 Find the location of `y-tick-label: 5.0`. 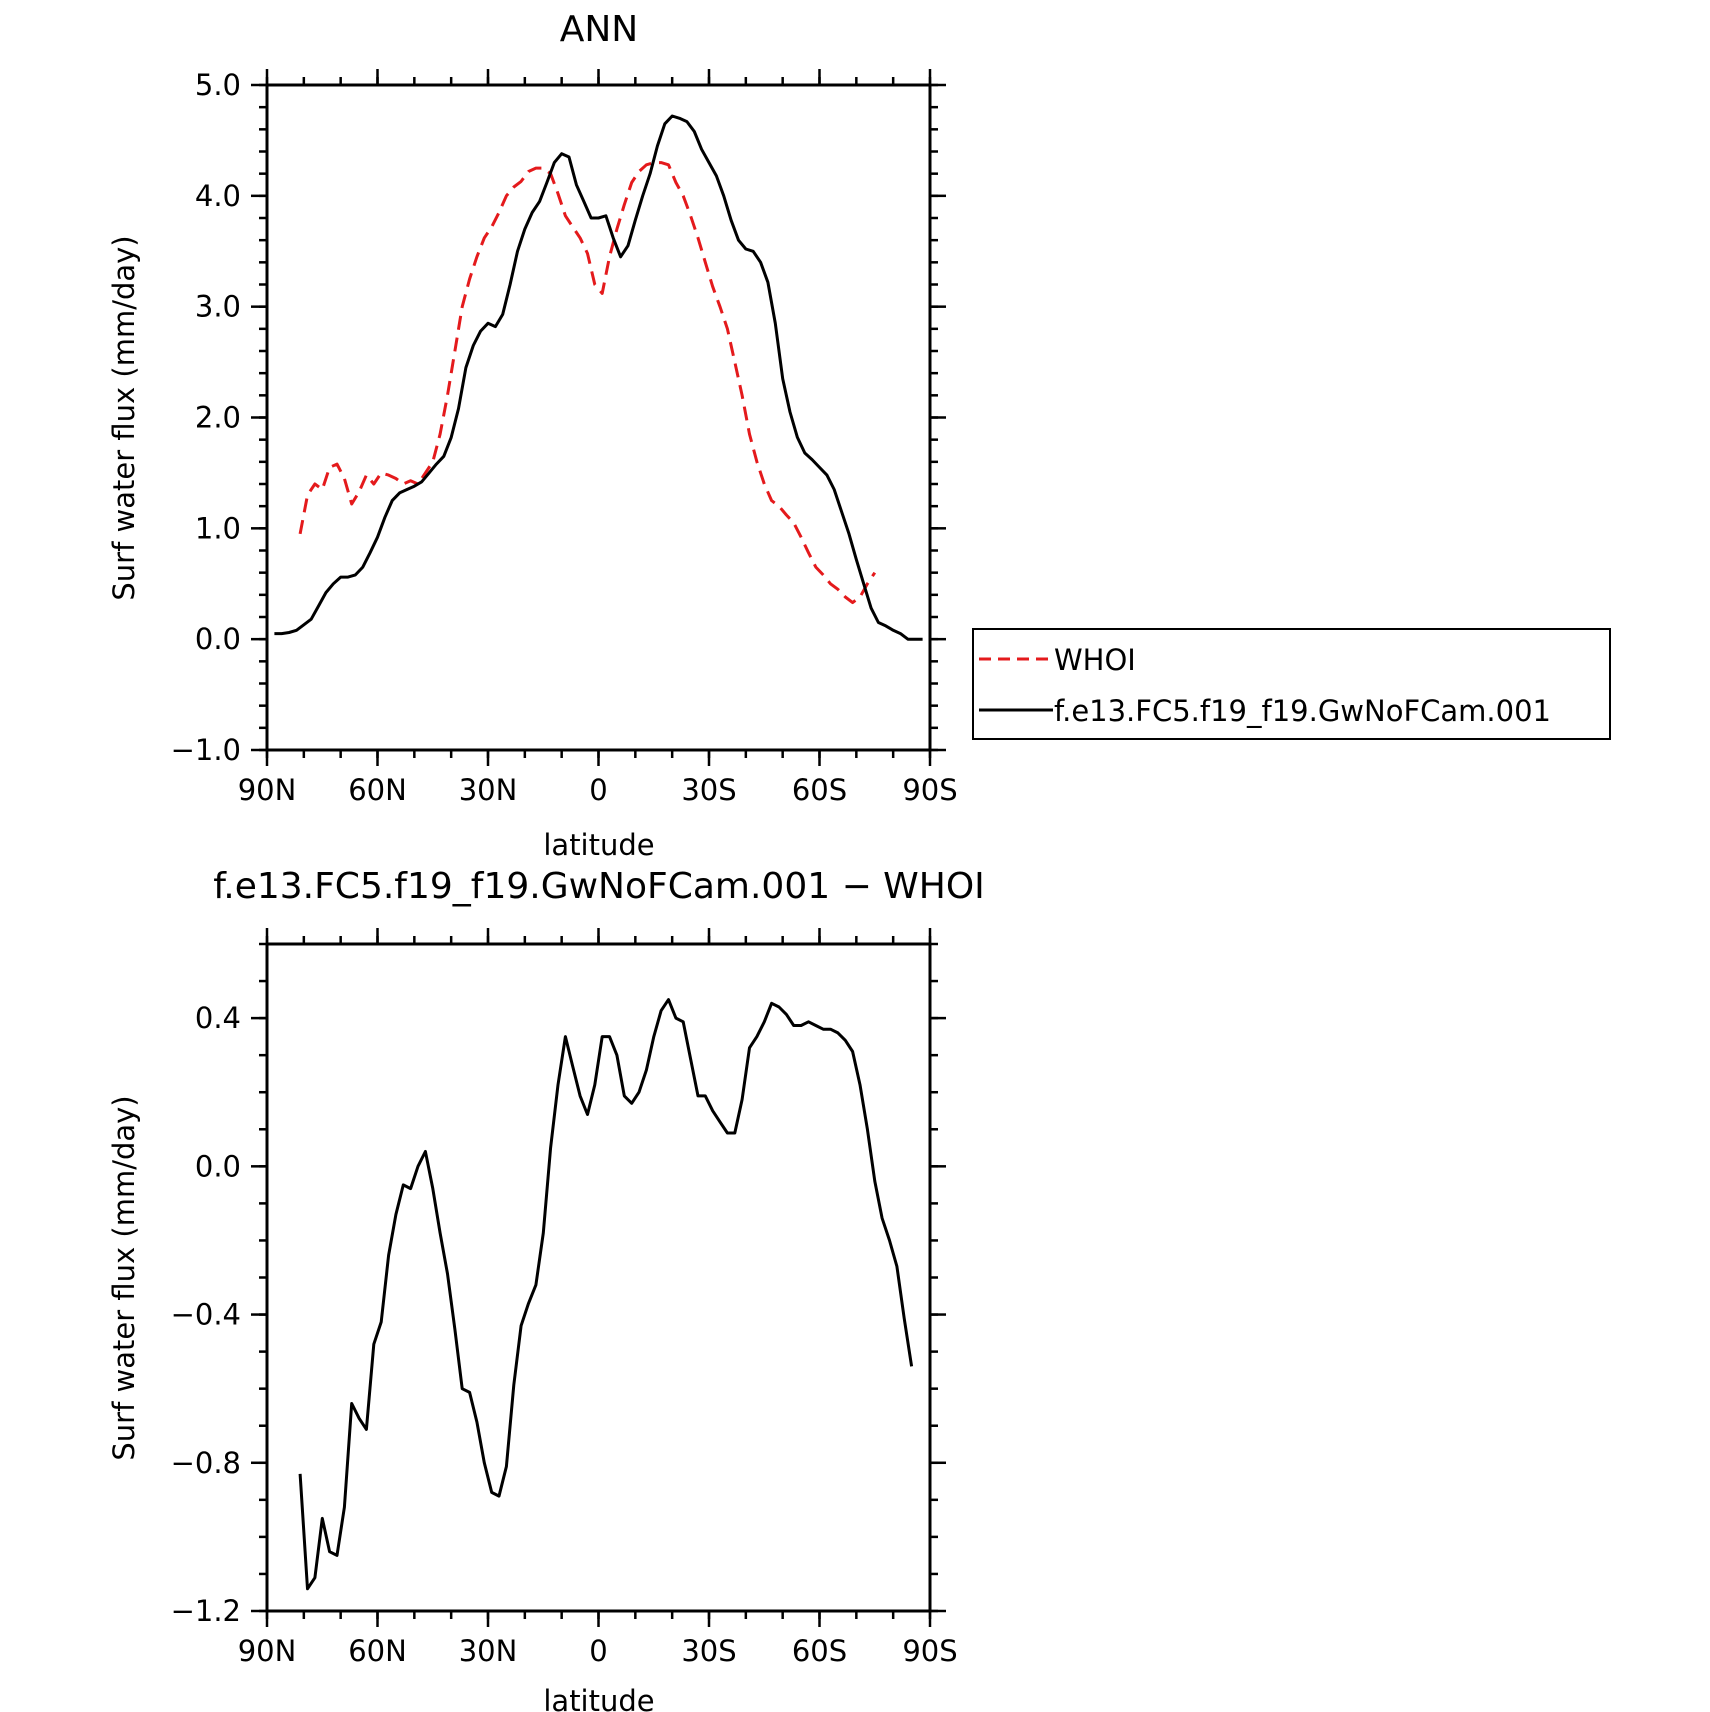

y-tick-label: 5.0 is located at coordinates (218, 85).